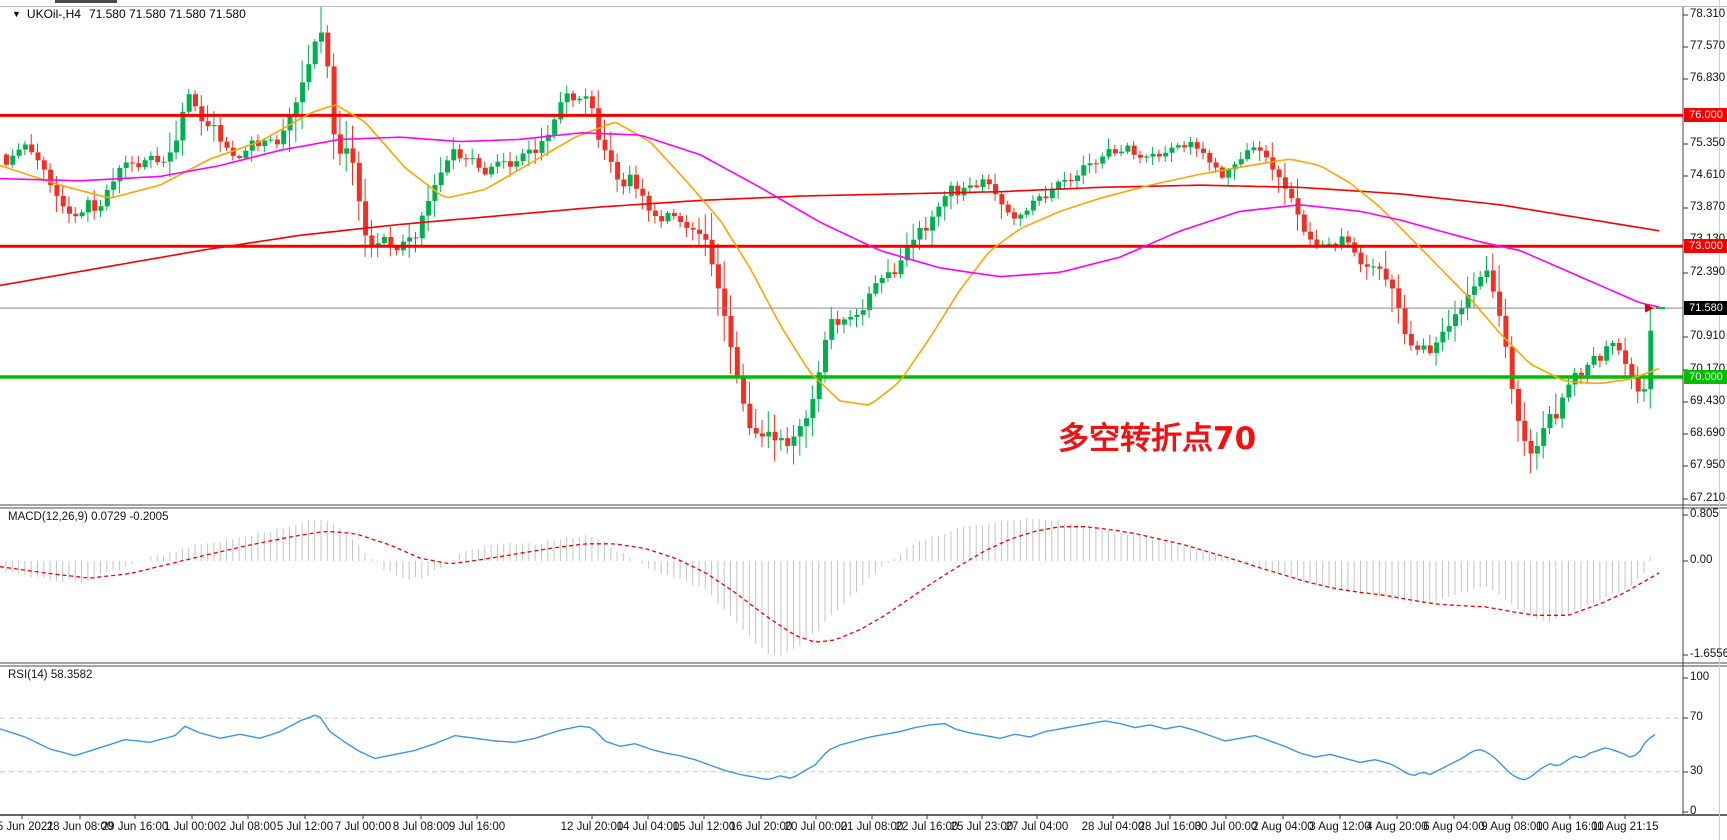 This screenshot has height=840, width=1727. I want to click on collapse-arrow-icon: ▼, so click(16, 14).